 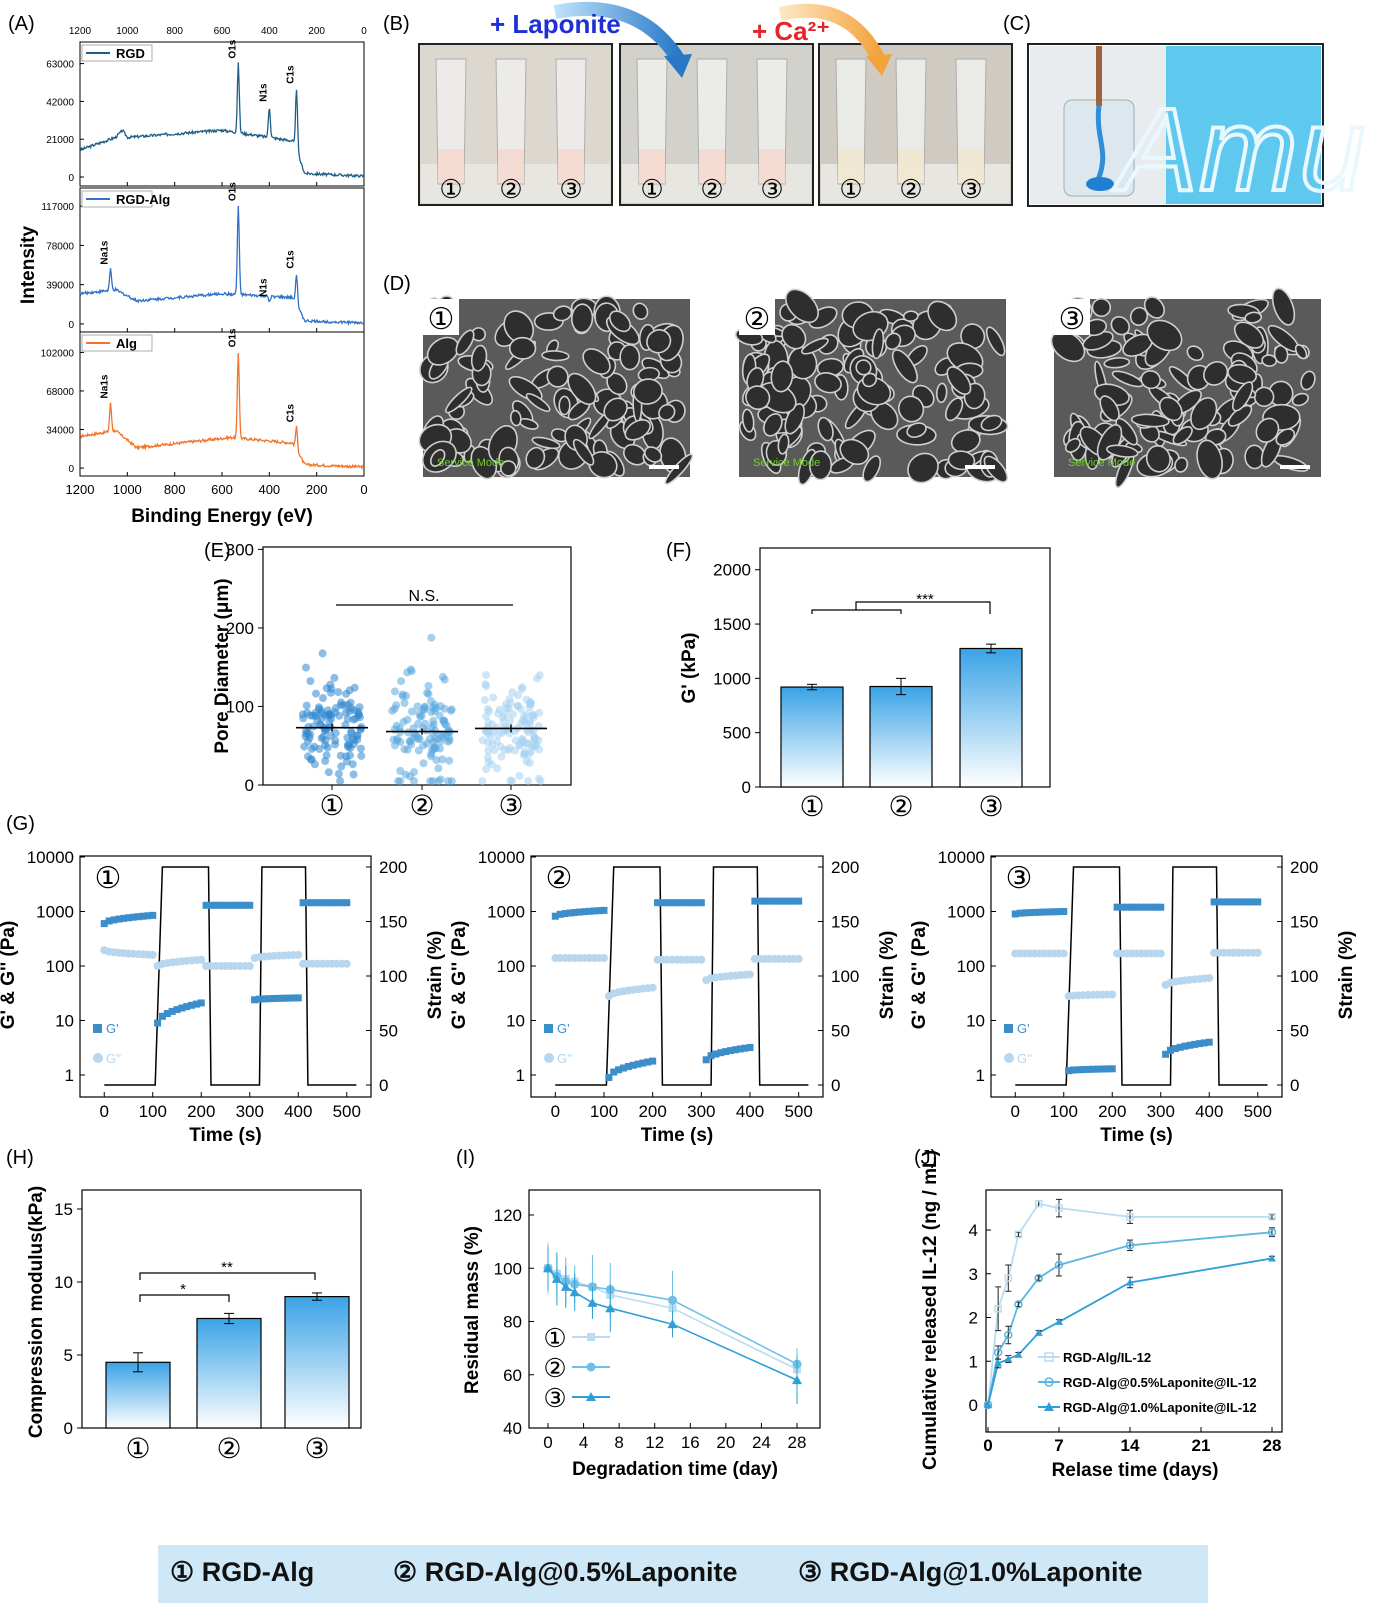 What do you see at coordinates (1243, 125) in the screenshot?
I see `photo-letters-bg` at bounding box center [1243, 125].